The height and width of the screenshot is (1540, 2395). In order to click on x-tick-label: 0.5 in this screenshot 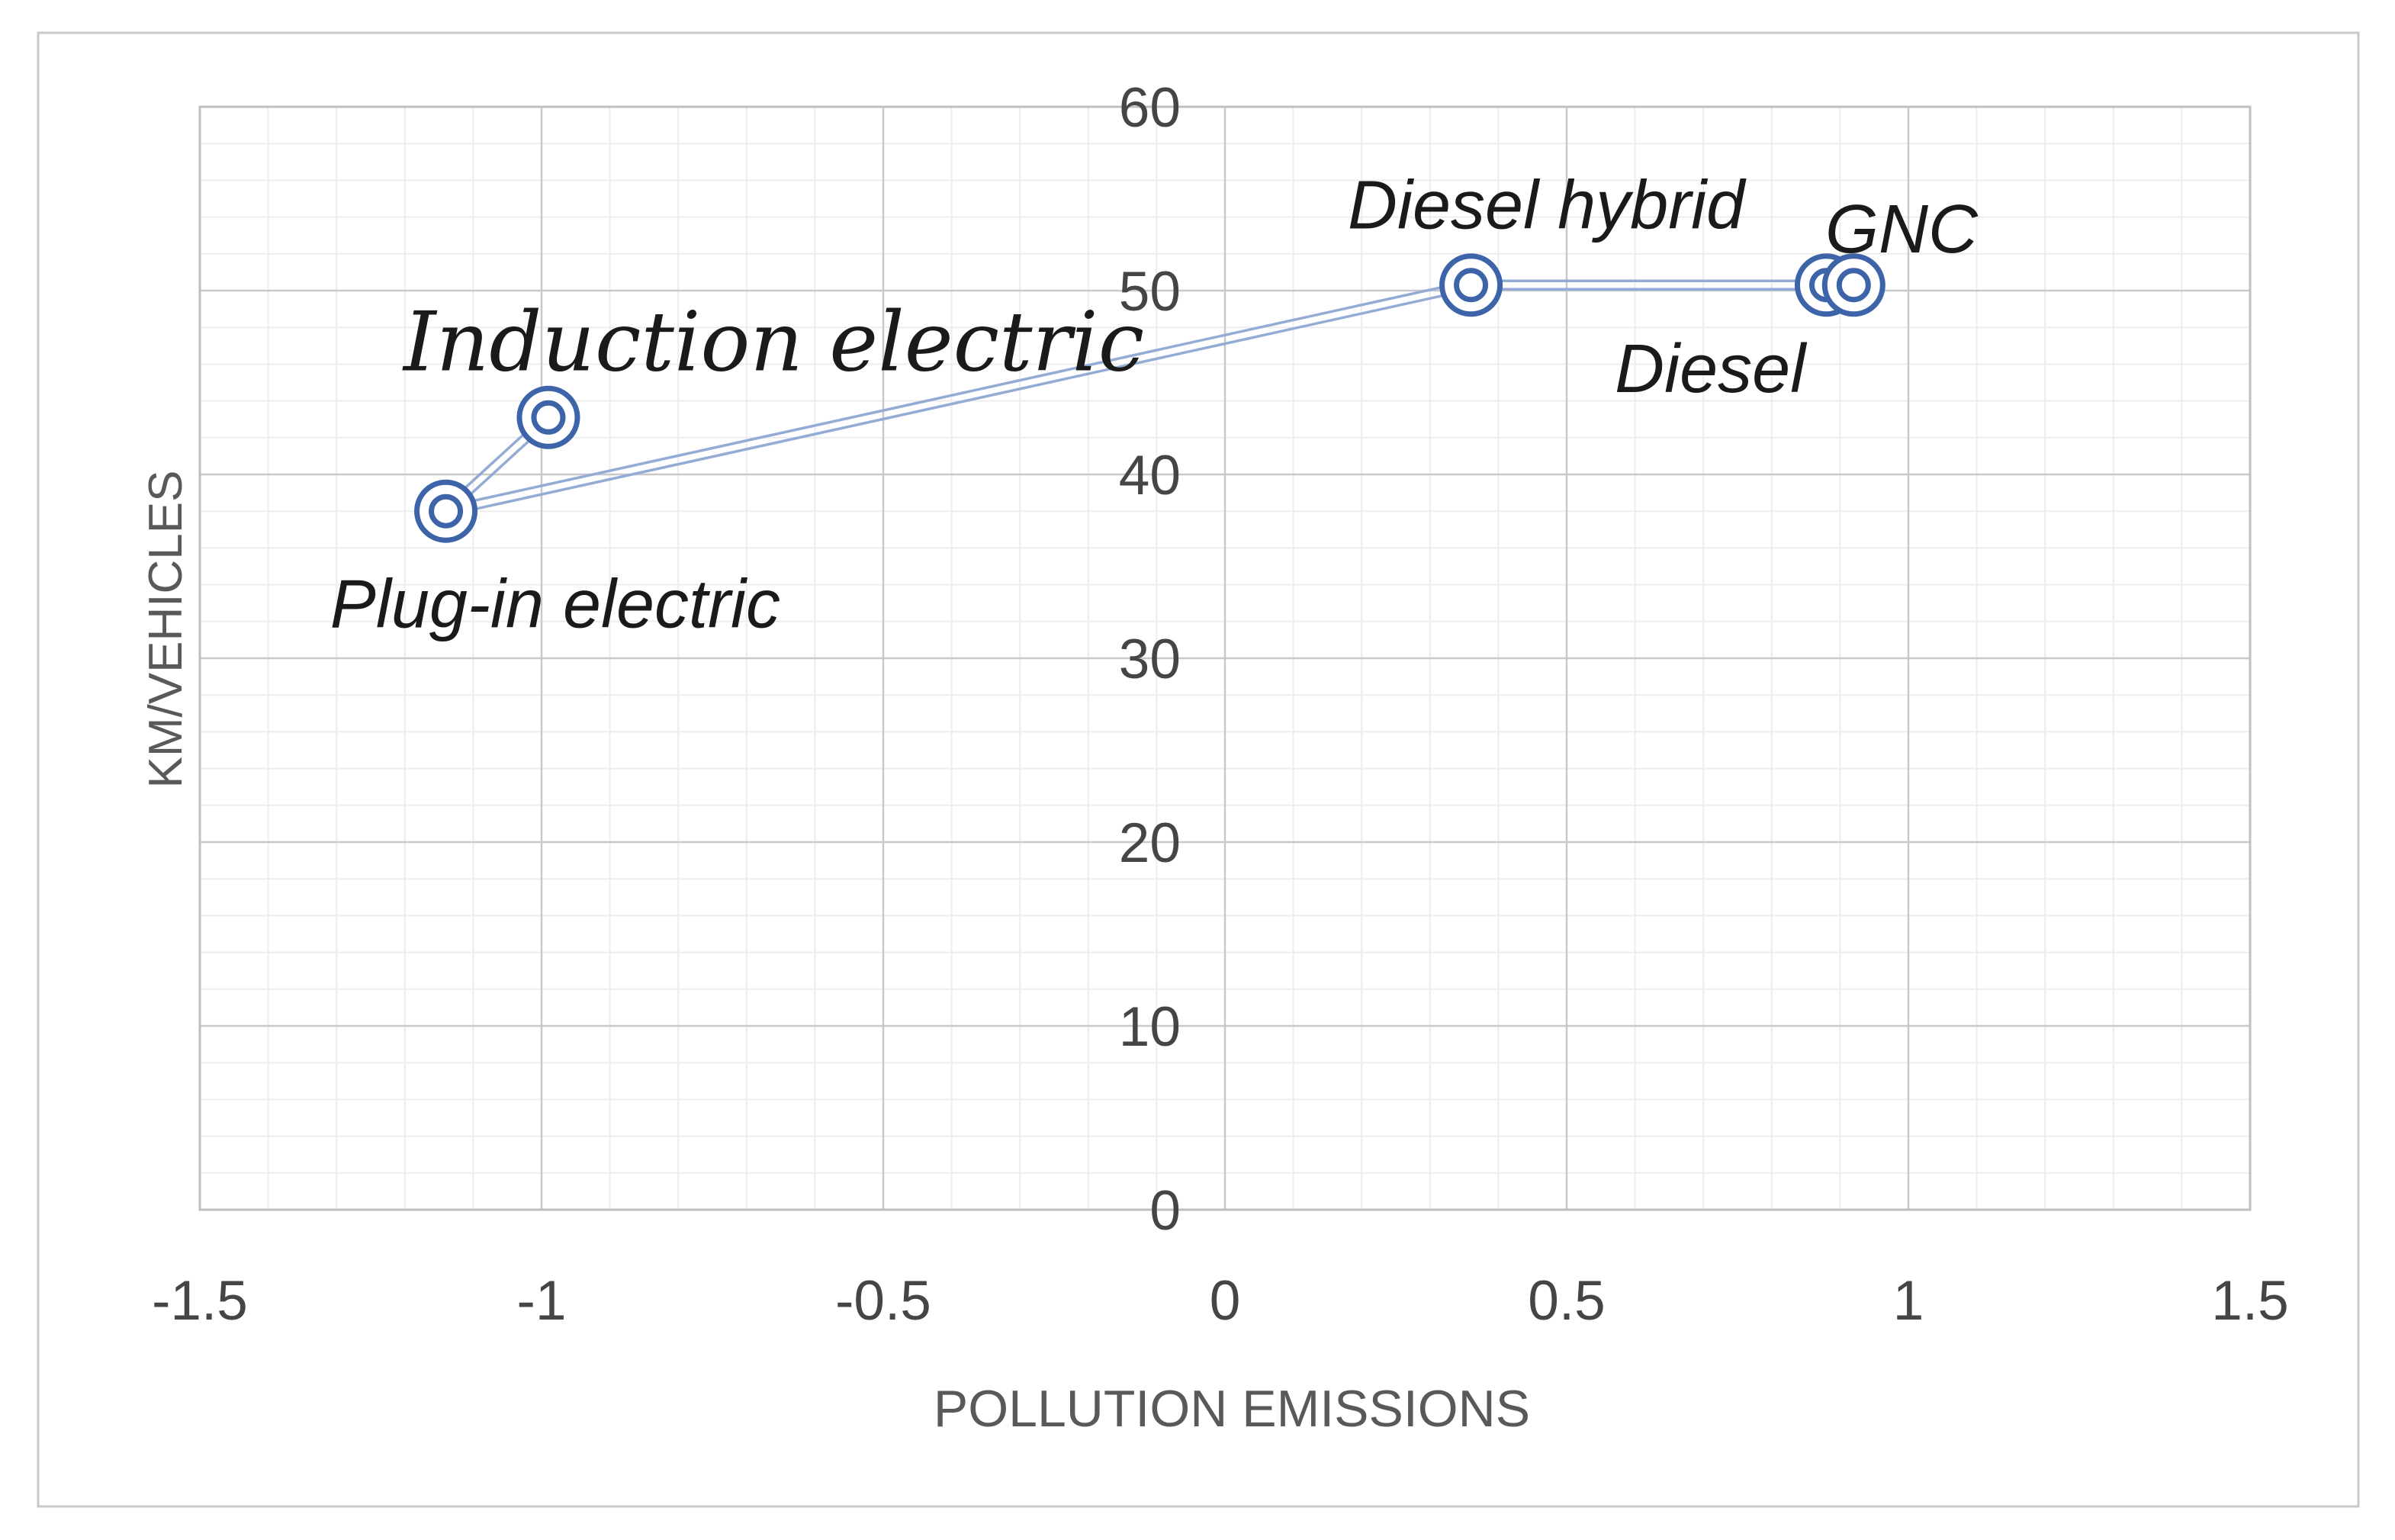, I will do `click(1566, 1301)`.